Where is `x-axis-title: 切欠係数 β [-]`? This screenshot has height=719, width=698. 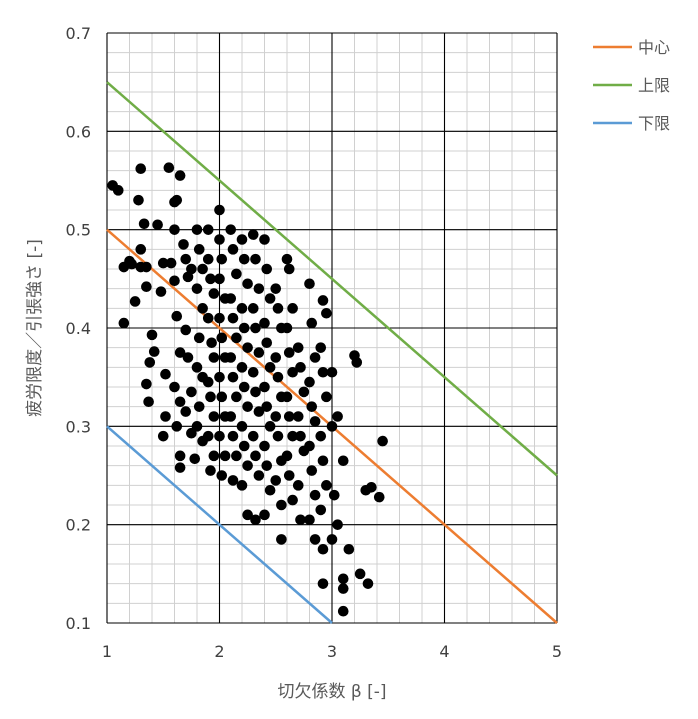 x-axis-title: 切欠係数 β [-] is located at coordinates (331, 692).